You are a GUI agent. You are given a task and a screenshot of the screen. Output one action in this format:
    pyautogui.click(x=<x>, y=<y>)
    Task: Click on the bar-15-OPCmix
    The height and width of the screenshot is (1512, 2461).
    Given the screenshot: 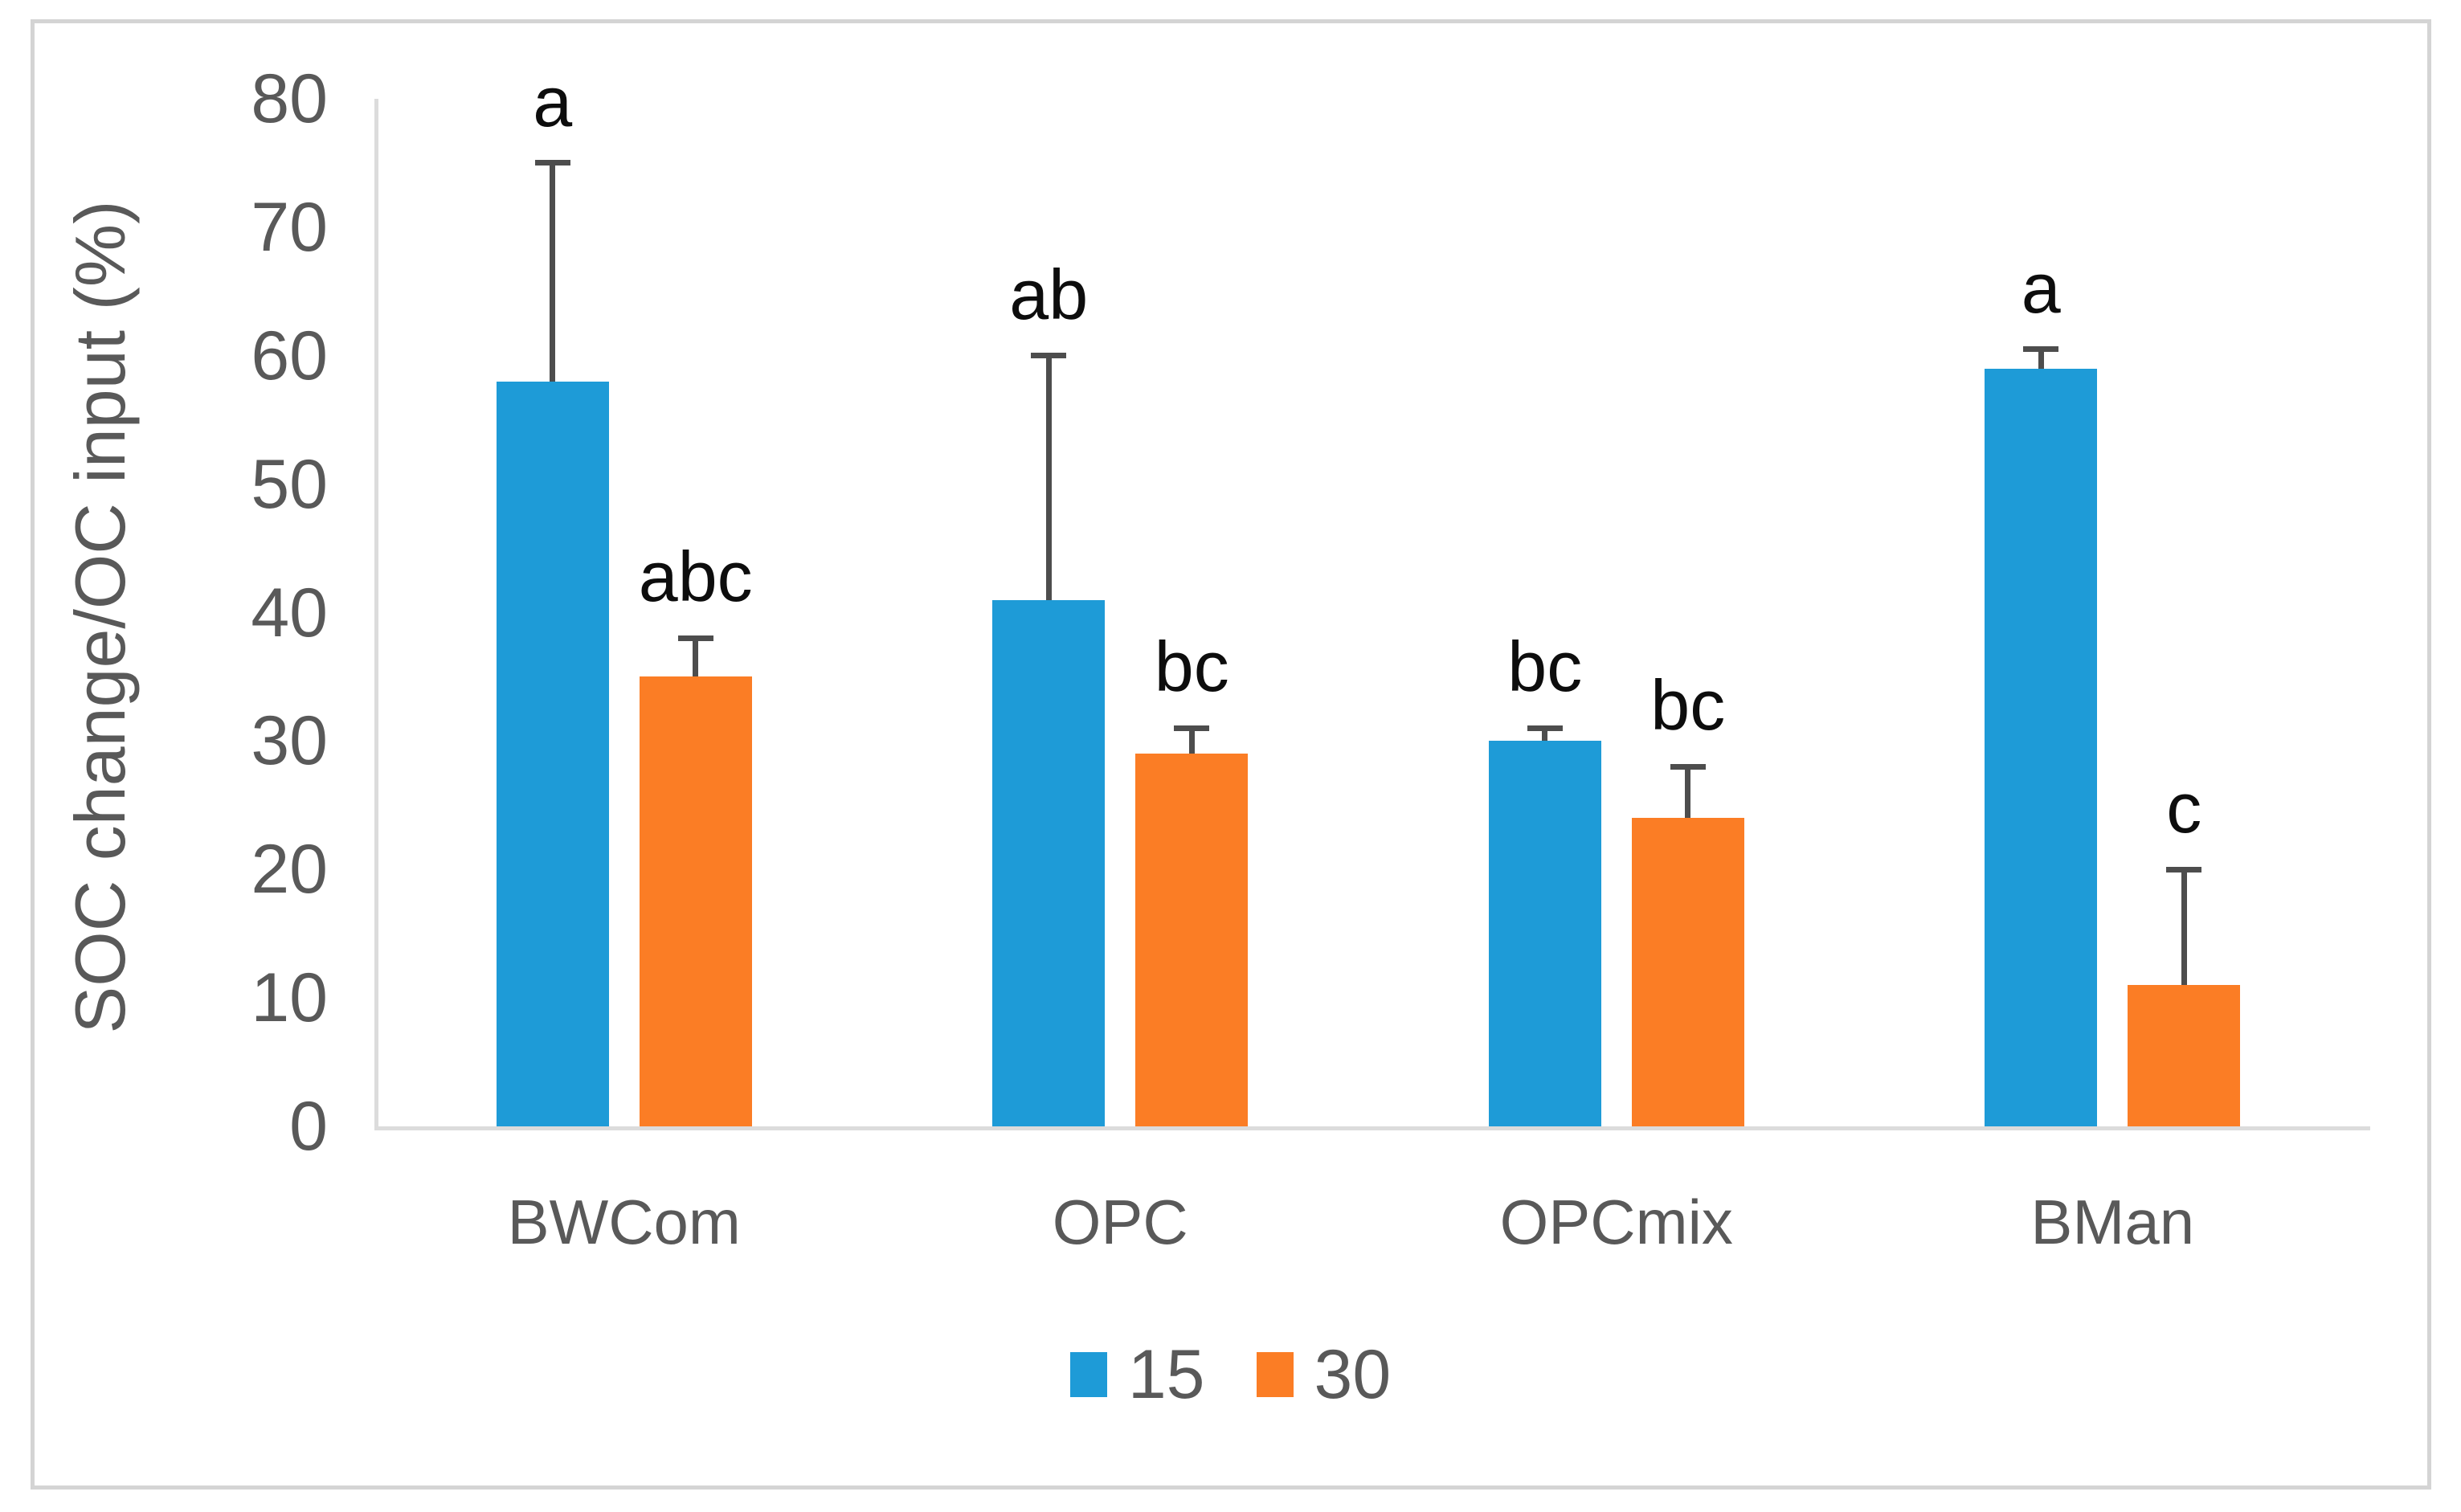 What is the action you would take?
    pyautogui.click(x=1544, y=934)
    